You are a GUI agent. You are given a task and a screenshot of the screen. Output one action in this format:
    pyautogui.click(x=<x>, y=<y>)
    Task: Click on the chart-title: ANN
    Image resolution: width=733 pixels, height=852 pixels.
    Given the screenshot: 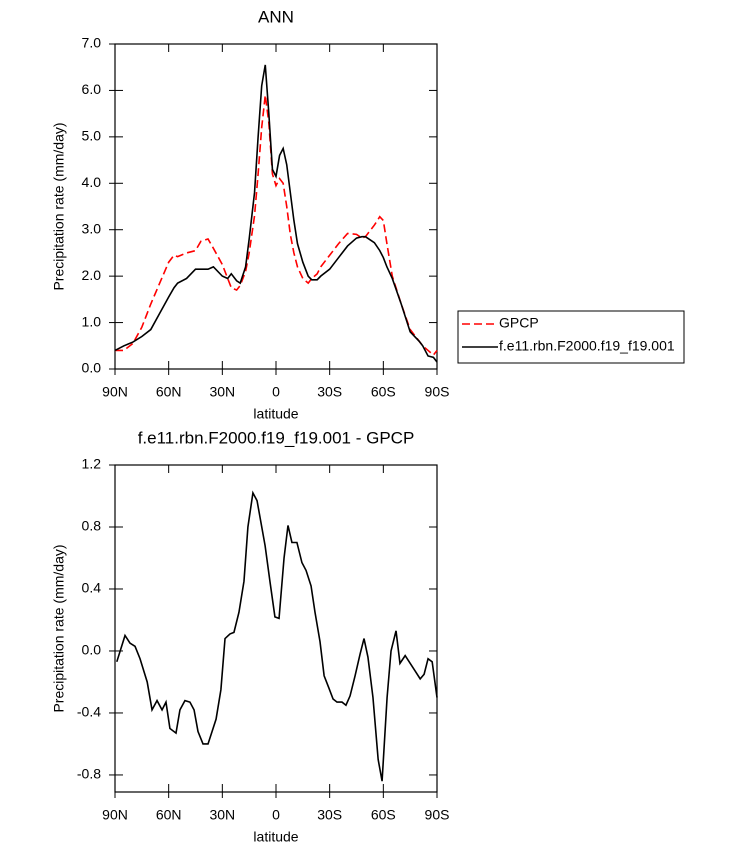 What is the action you would take?
    pyautogui.click(x=276, y=16)
    